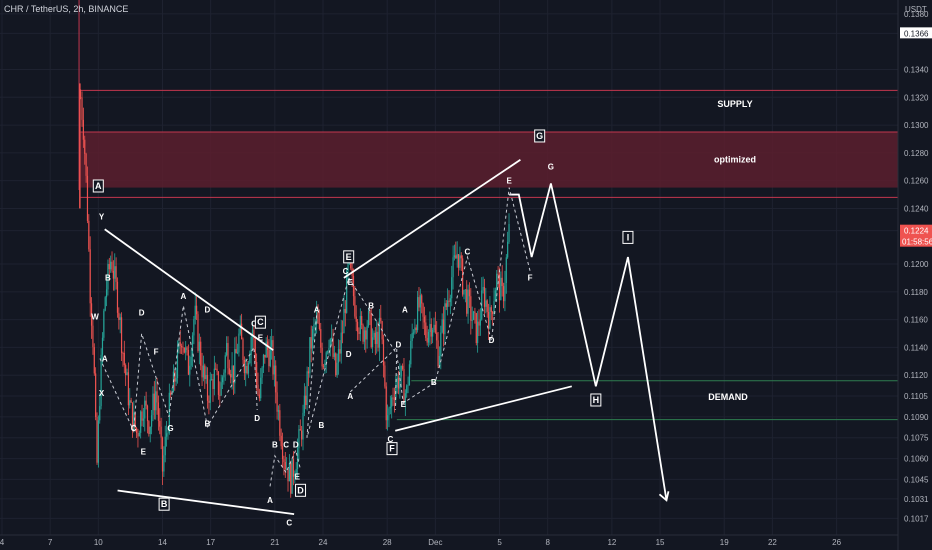 The image size is (932, 550). Describe the element at coordinates (170, 428) in the screenshot. I see `wave-label: G` at that location.